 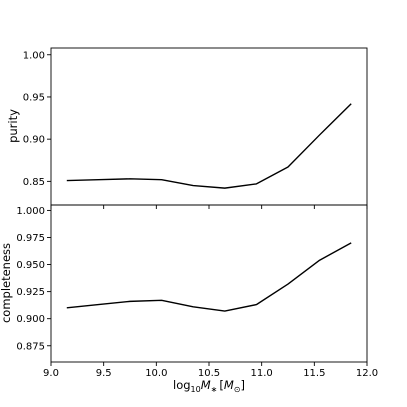 I want to click on completeness-series-line, so click(x=209, y=277).